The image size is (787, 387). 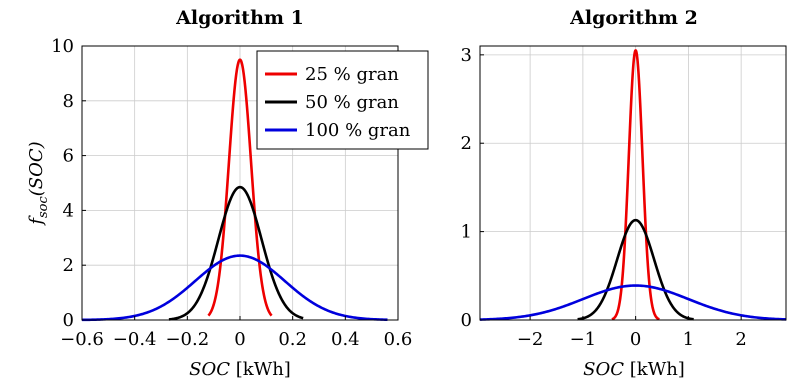 I want to click on legend-label-50: 50 % gran, so click(x=352, y=102).